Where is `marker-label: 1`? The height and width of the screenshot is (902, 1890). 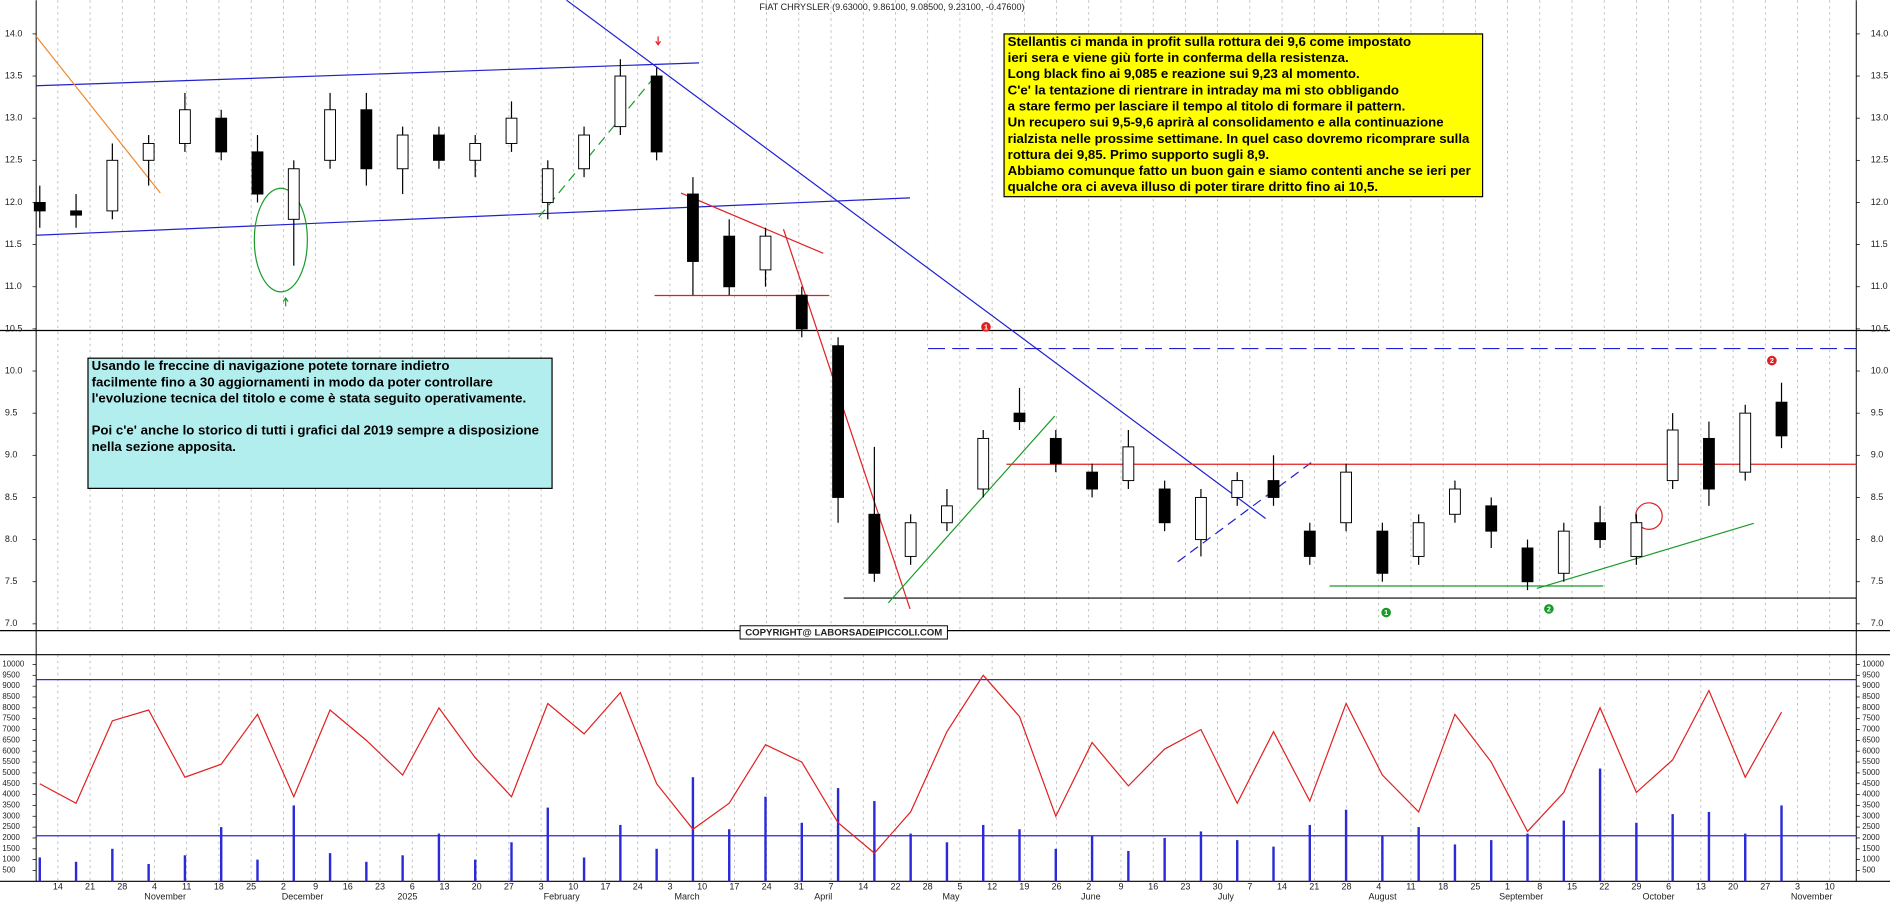
marker-label: 1 is located at coordinates (986, 326).